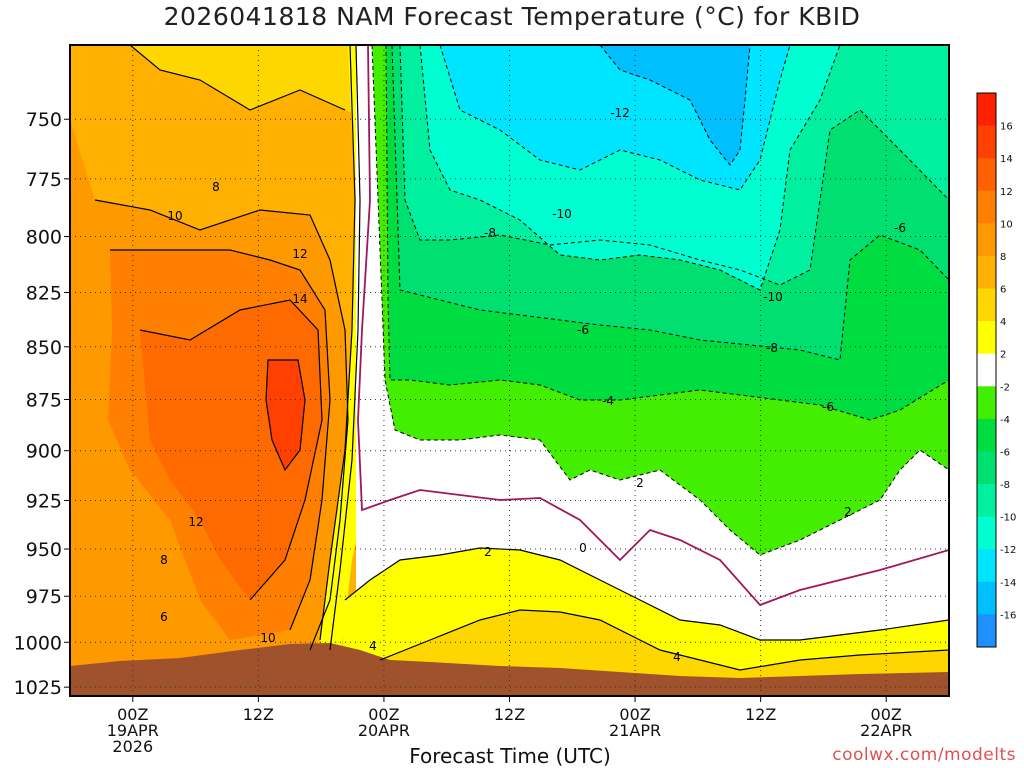 This screenshot has width=1024, height=768. Describe the element at coordinates (620, 113) in the screenshot. I see `contour-label: -12` at that location.